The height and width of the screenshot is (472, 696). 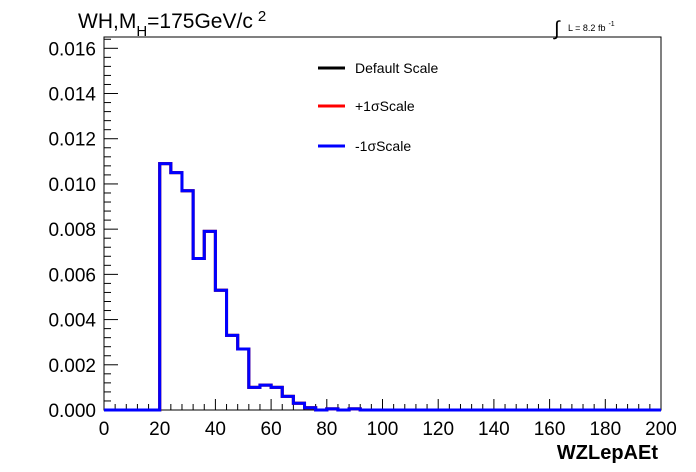 What do you see at coordinates (438, 429) in the screenshot?
I see `x-tick-label: 120` at bounding box center [438, 429].